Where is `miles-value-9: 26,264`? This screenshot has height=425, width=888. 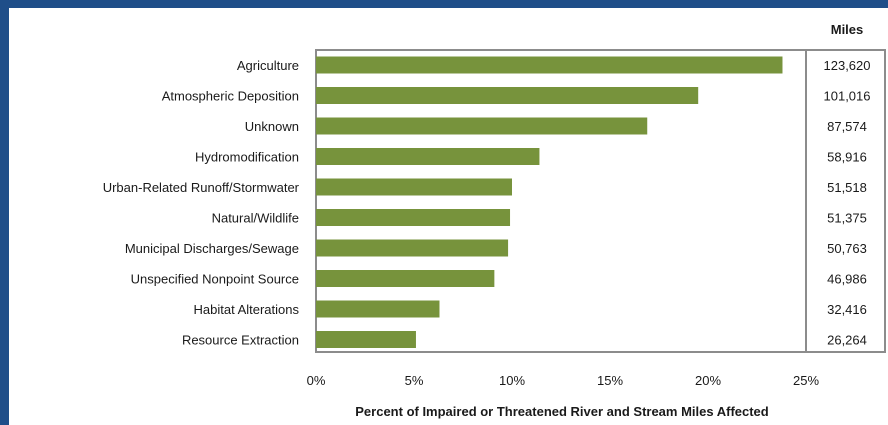
miles-value-9: 26,264 is located at coordinates (847, 340).